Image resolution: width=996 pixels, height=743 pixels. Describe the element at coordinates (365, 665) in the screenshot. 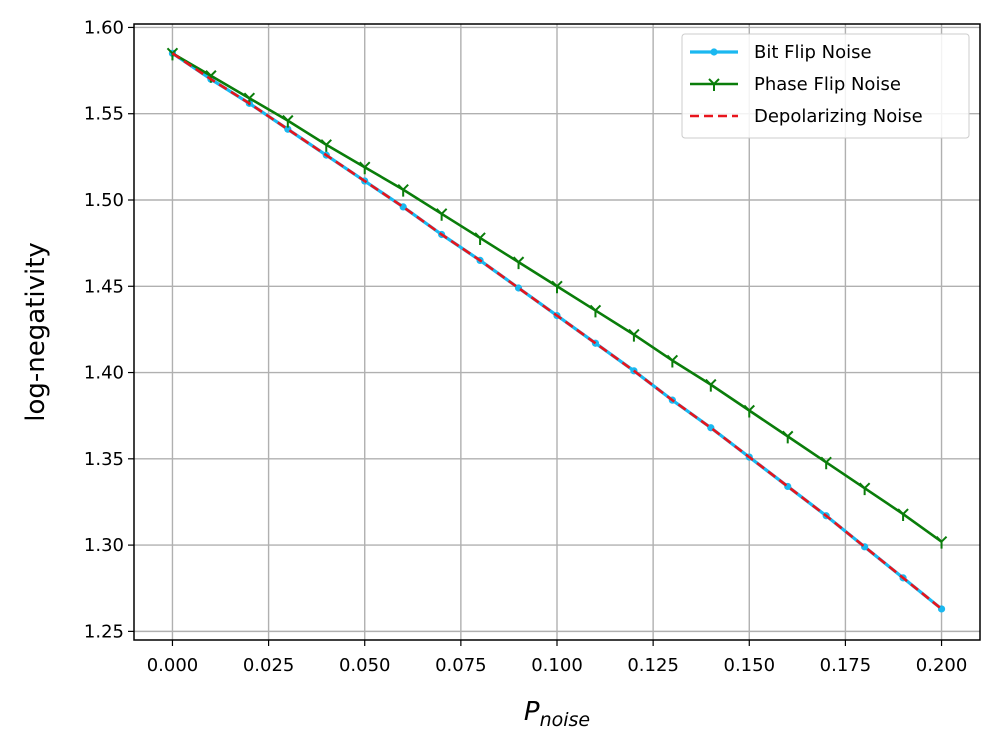

I see `x-tick-label: 0.050` at that location.